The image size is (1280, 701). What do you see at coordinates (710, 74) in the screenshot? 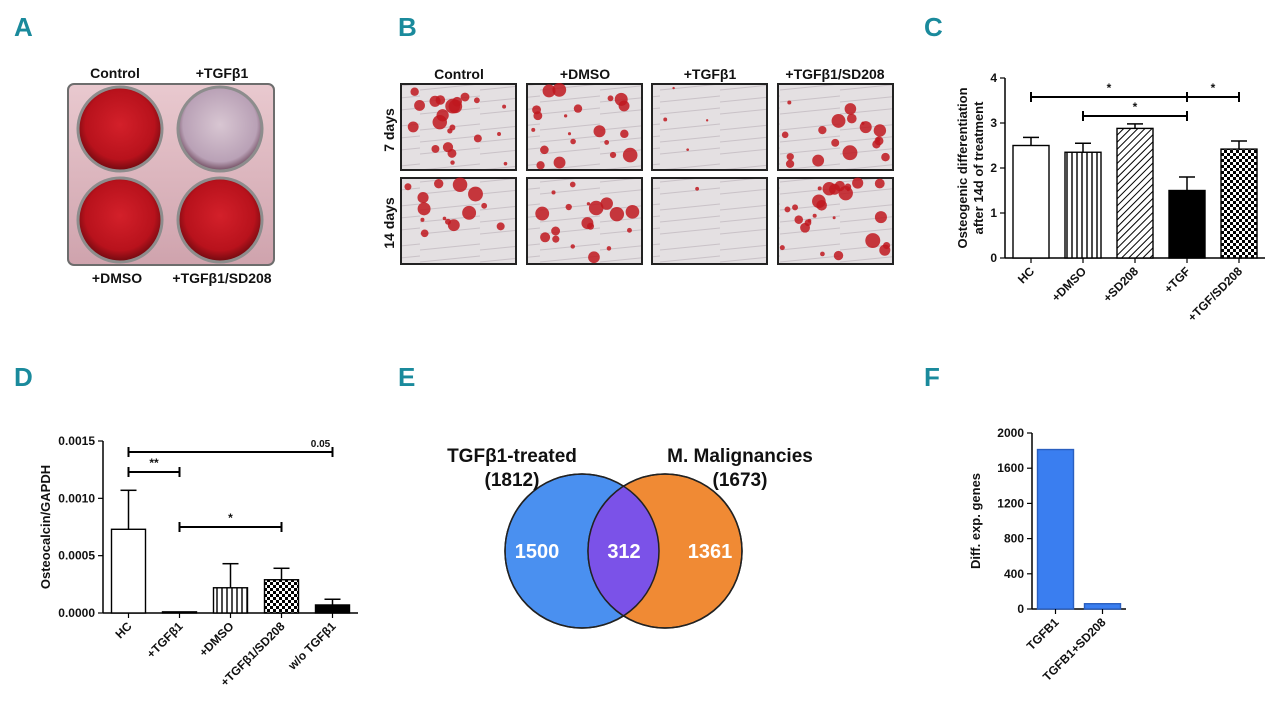
I see `b-col-tgfb1: +TGFβ1` at bounding box center [710, 74].